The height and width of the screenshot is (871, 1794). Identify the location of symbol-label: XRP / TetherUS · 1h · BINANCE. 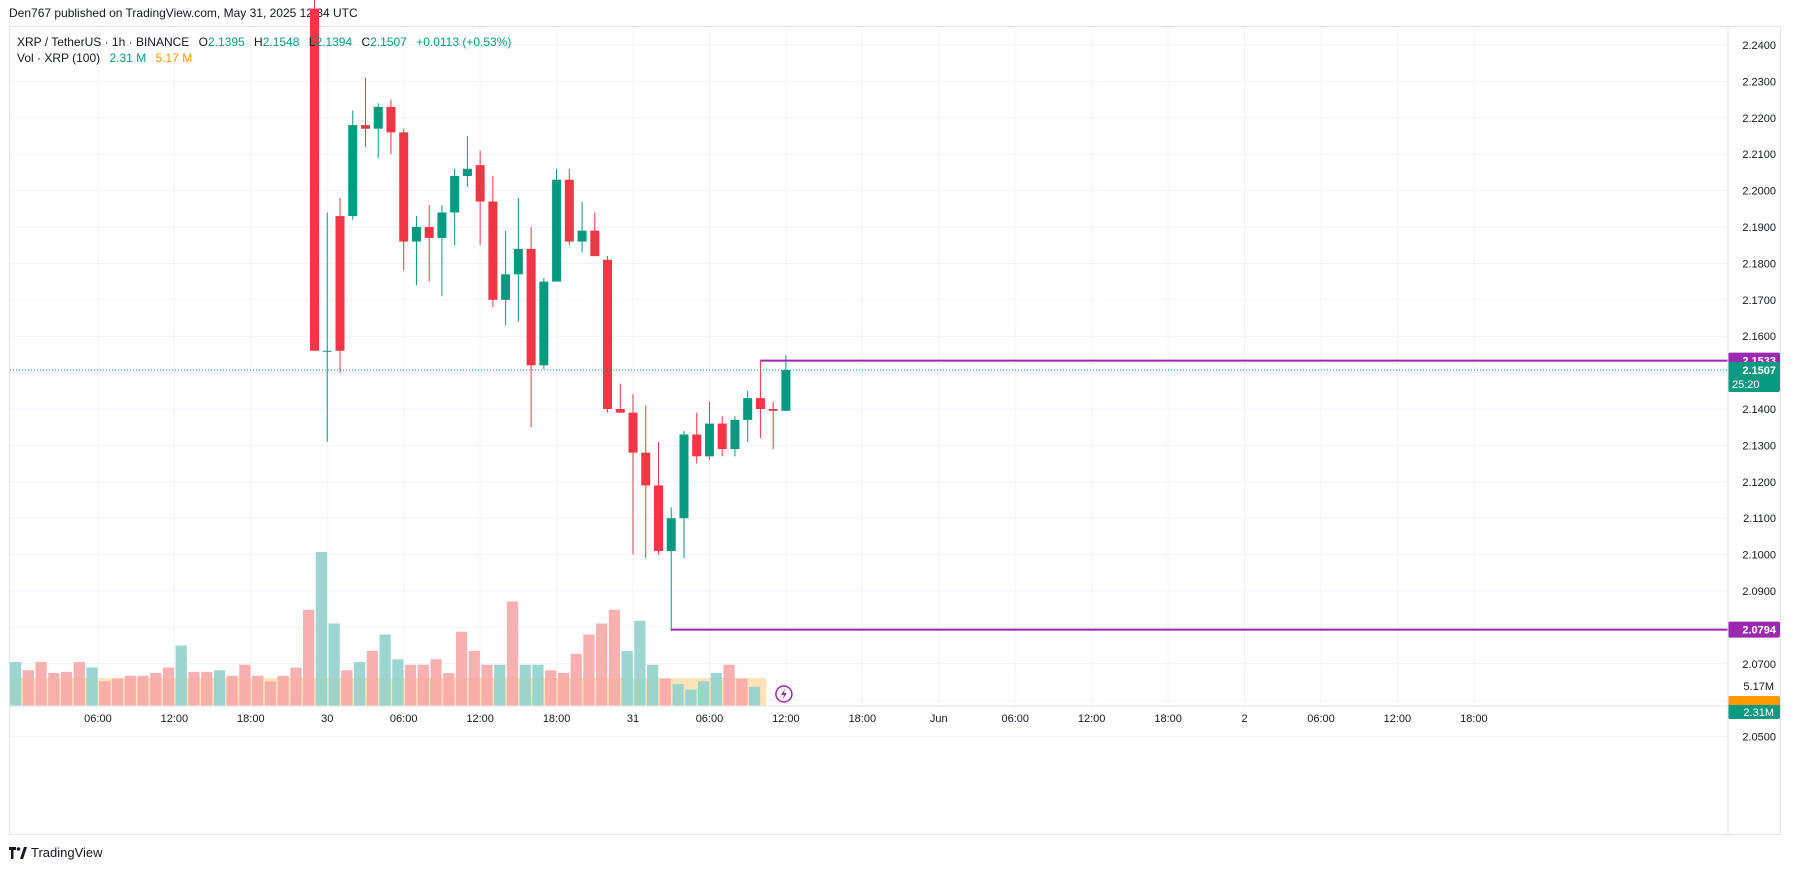
(103, 42).